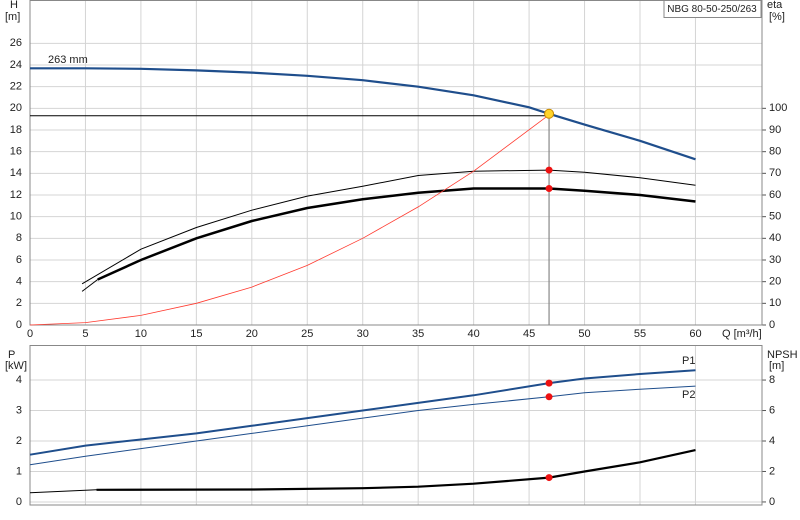 The width and height of the screenshot is (800, 520). What do you see at coordinates (19, 471) in the screenshot?
I see `y-tick-label: 1` at bounding box center [19, 471].